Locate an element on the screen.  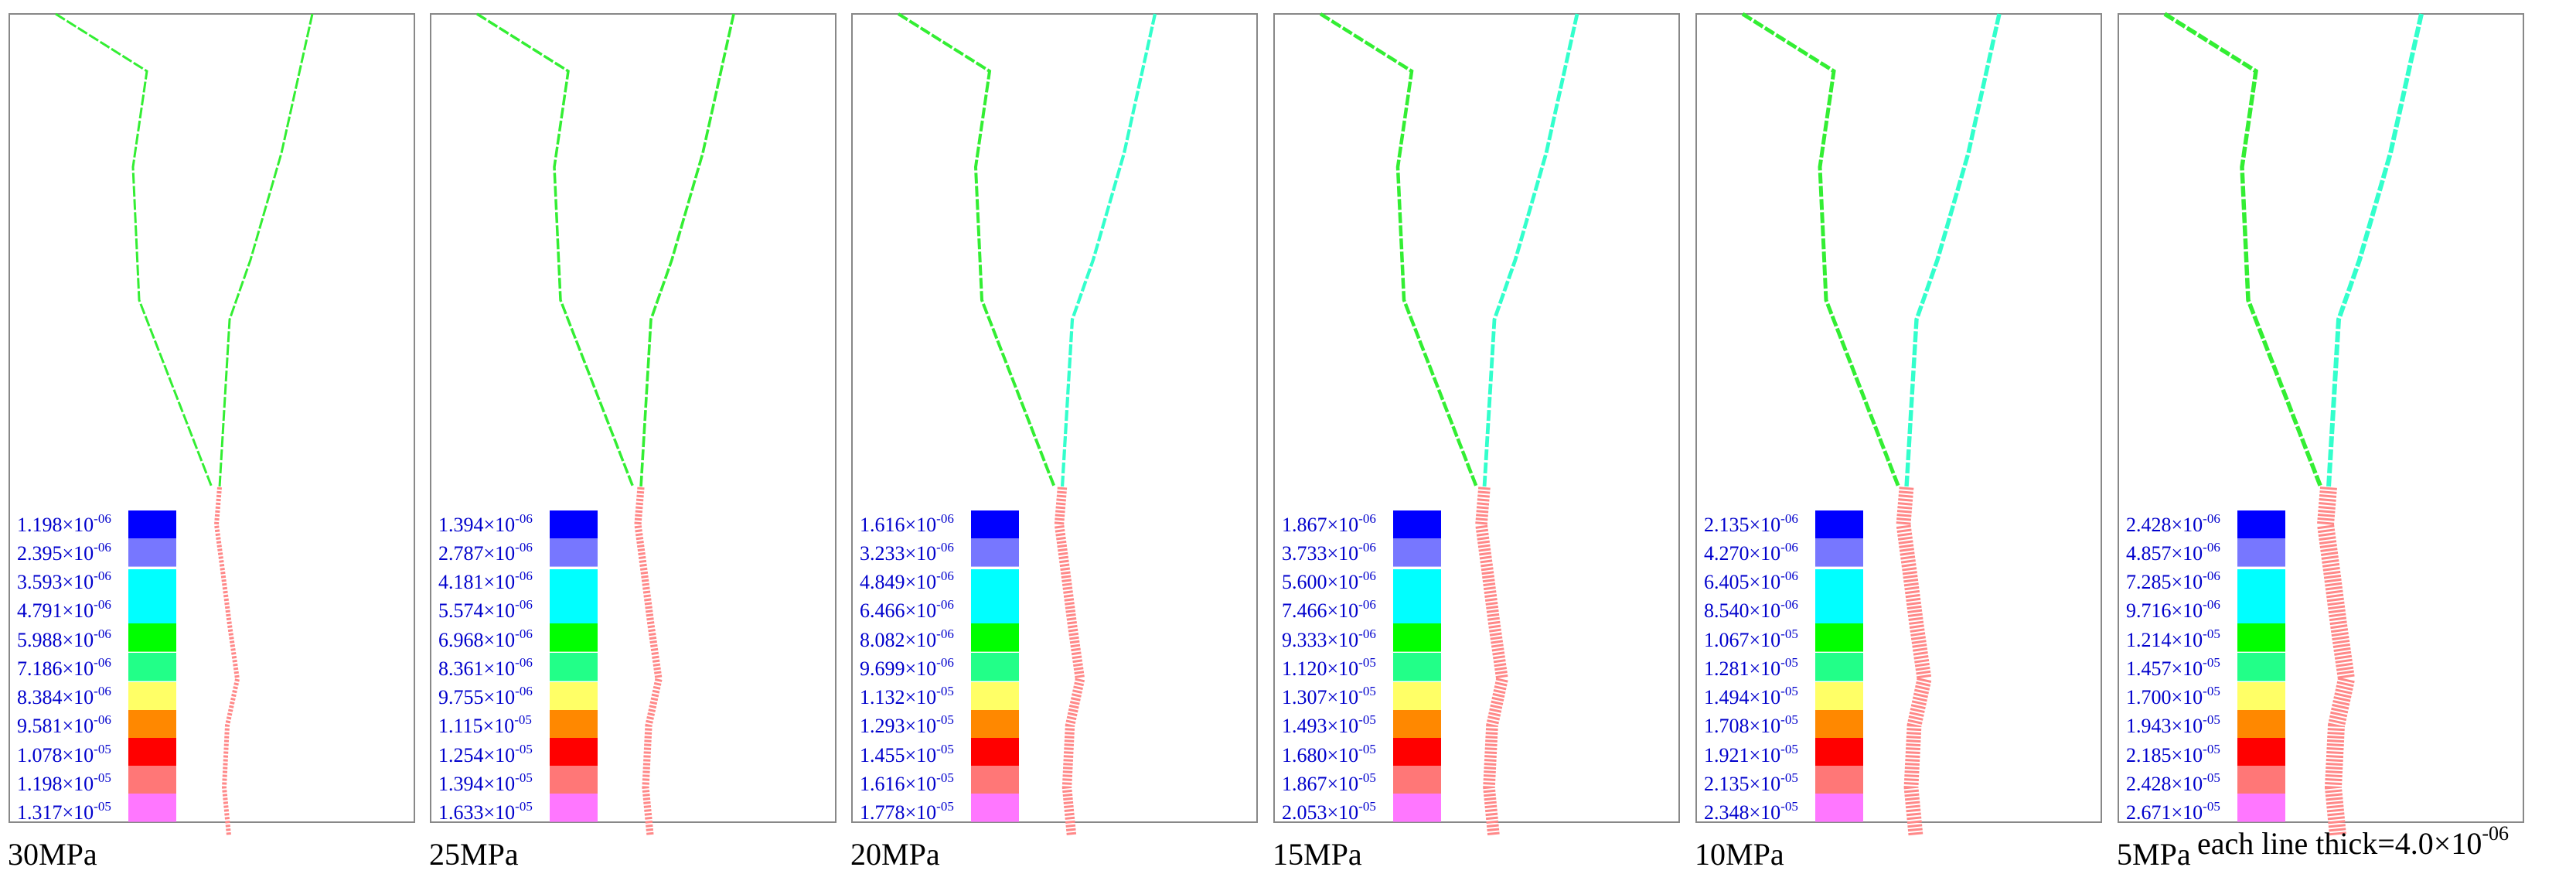
legend-label: 3.233×10-06 is located at coordinates (907, 552).